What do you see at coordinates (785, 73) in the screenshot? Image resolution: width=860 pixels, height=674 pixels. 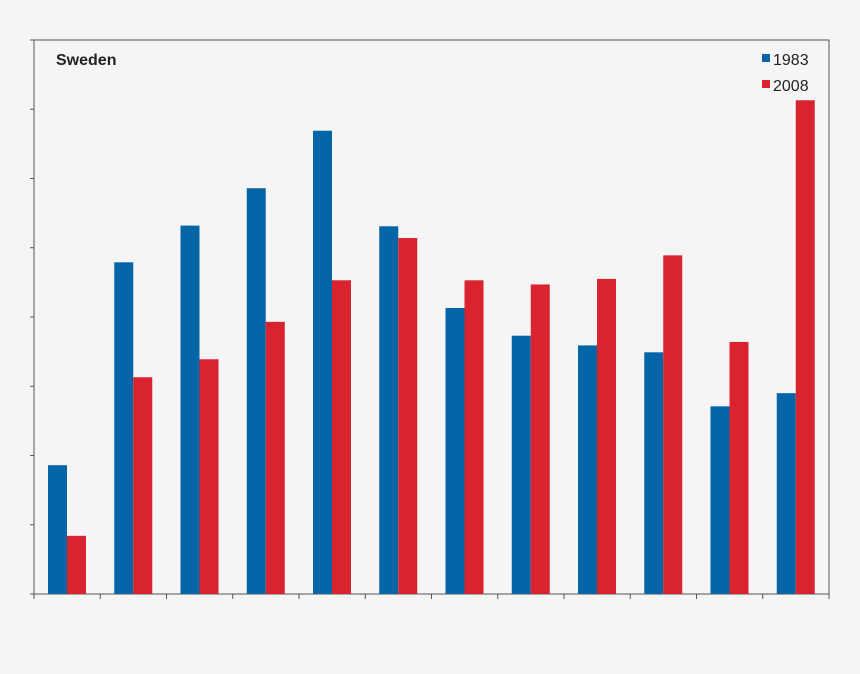 I see `legend: 1983 2008` at bounding box center [785, 73].